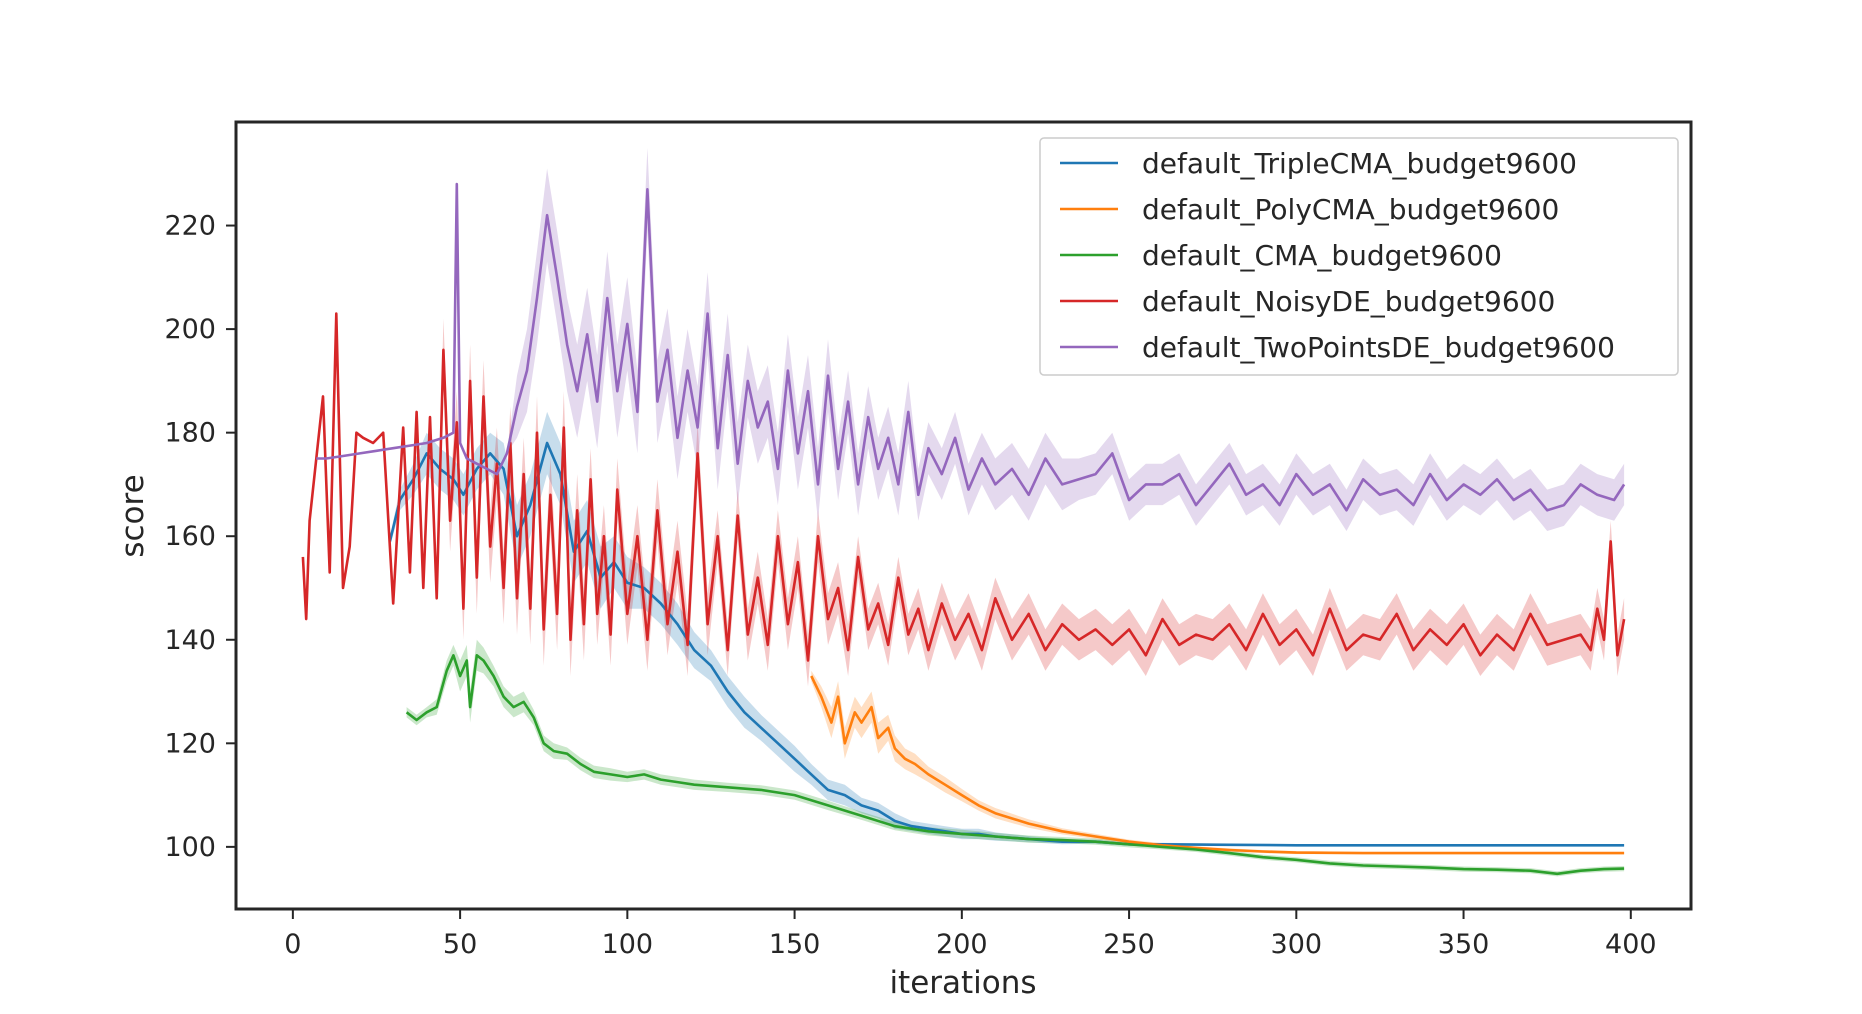 The height and width of the screenshot is (1014, 1862). I want to click on legend-label: default_CMA_budget9600, so click(1322, 255).